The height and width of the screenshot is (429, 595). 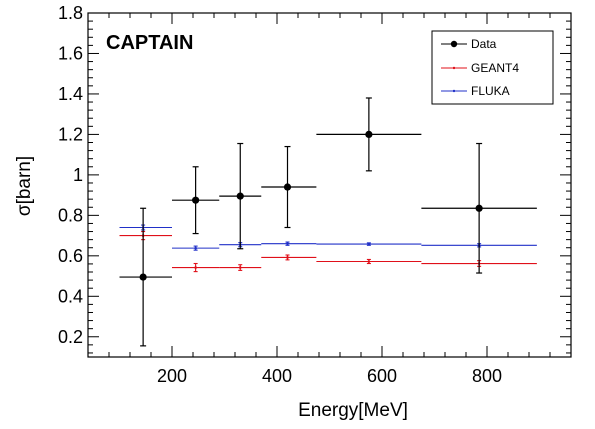 I want to click on legend: Data GEANT4 FLUKA, so click(x=492, y=67).